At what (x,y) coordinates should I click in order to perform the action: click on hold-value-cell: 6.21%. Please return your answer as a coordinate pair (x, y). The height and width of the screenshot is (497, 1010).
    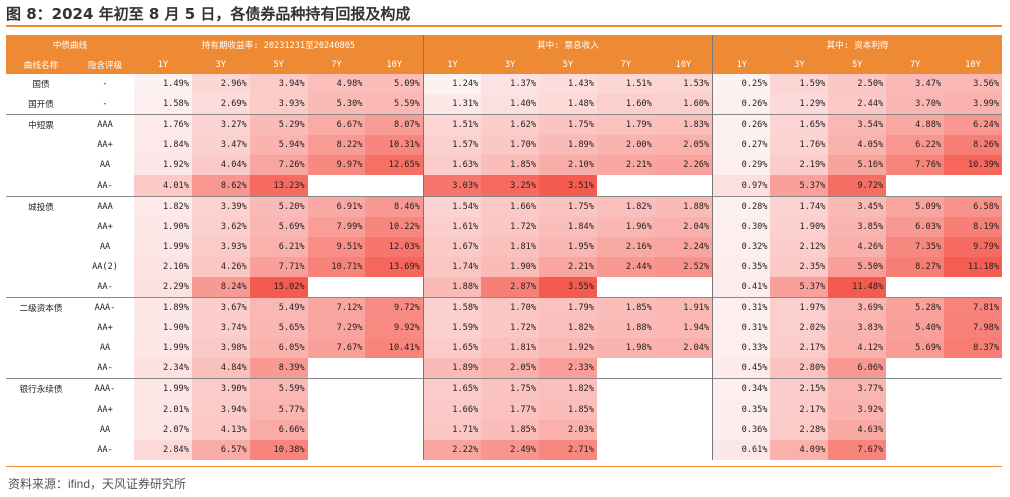
    Looking at the image, I should click on (278, 246).